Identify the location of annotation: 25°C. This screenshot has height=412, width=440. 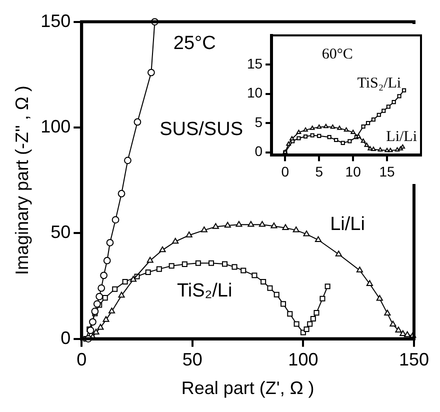
(194, 43).